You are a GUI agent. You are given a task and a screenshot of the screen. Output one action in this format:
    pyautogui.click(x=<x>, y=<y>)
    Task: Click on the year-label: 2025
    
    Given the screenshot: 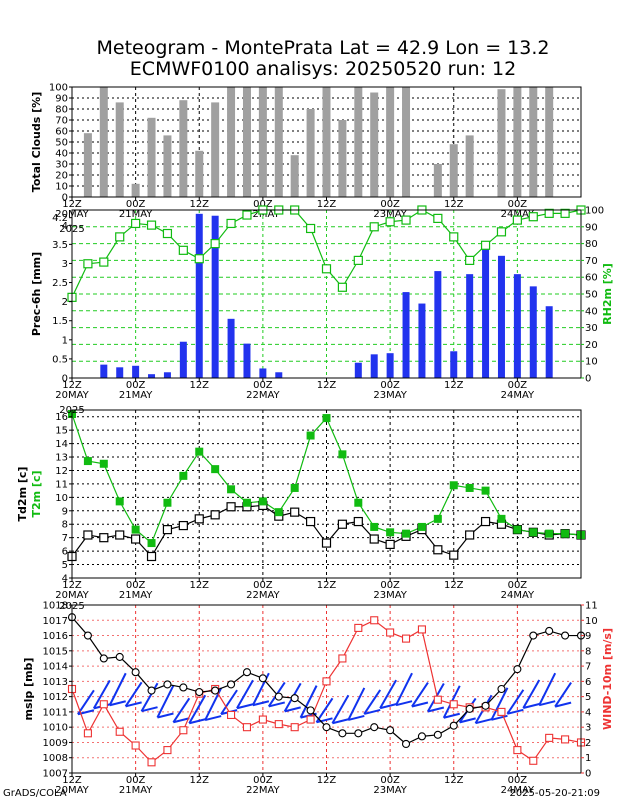 What is the action you would take?
    pyautogui.click(x=71, y=410)
    